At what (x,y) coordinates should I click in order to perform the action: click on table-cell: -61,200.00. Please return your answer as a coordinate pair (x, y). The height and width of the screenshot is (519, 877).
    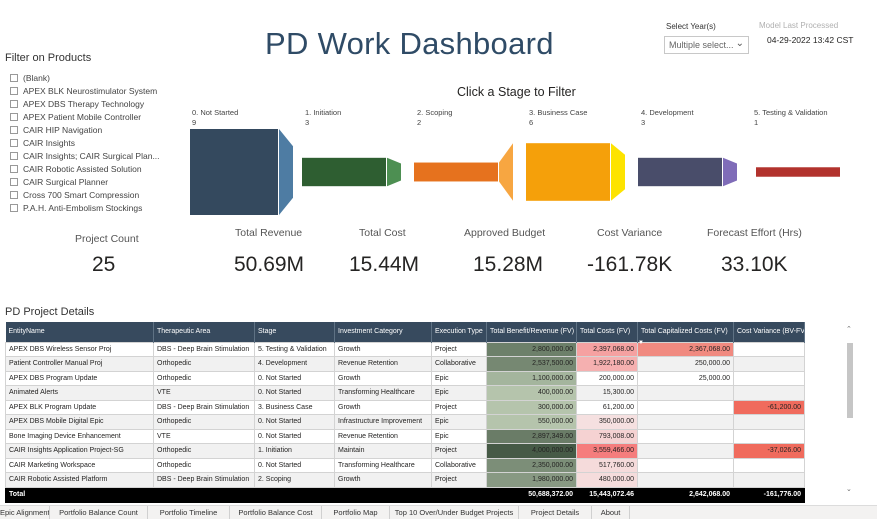
    Looking at the image, I should click on (769, 407).